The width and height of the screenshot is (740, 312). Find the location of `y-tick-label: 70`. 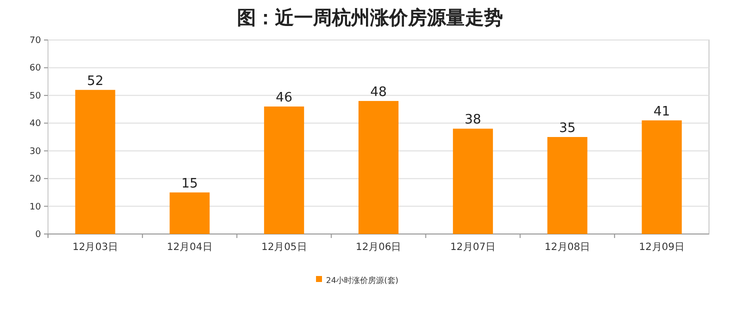

y-tick-label: 70 is located at coordinates (36, 41).